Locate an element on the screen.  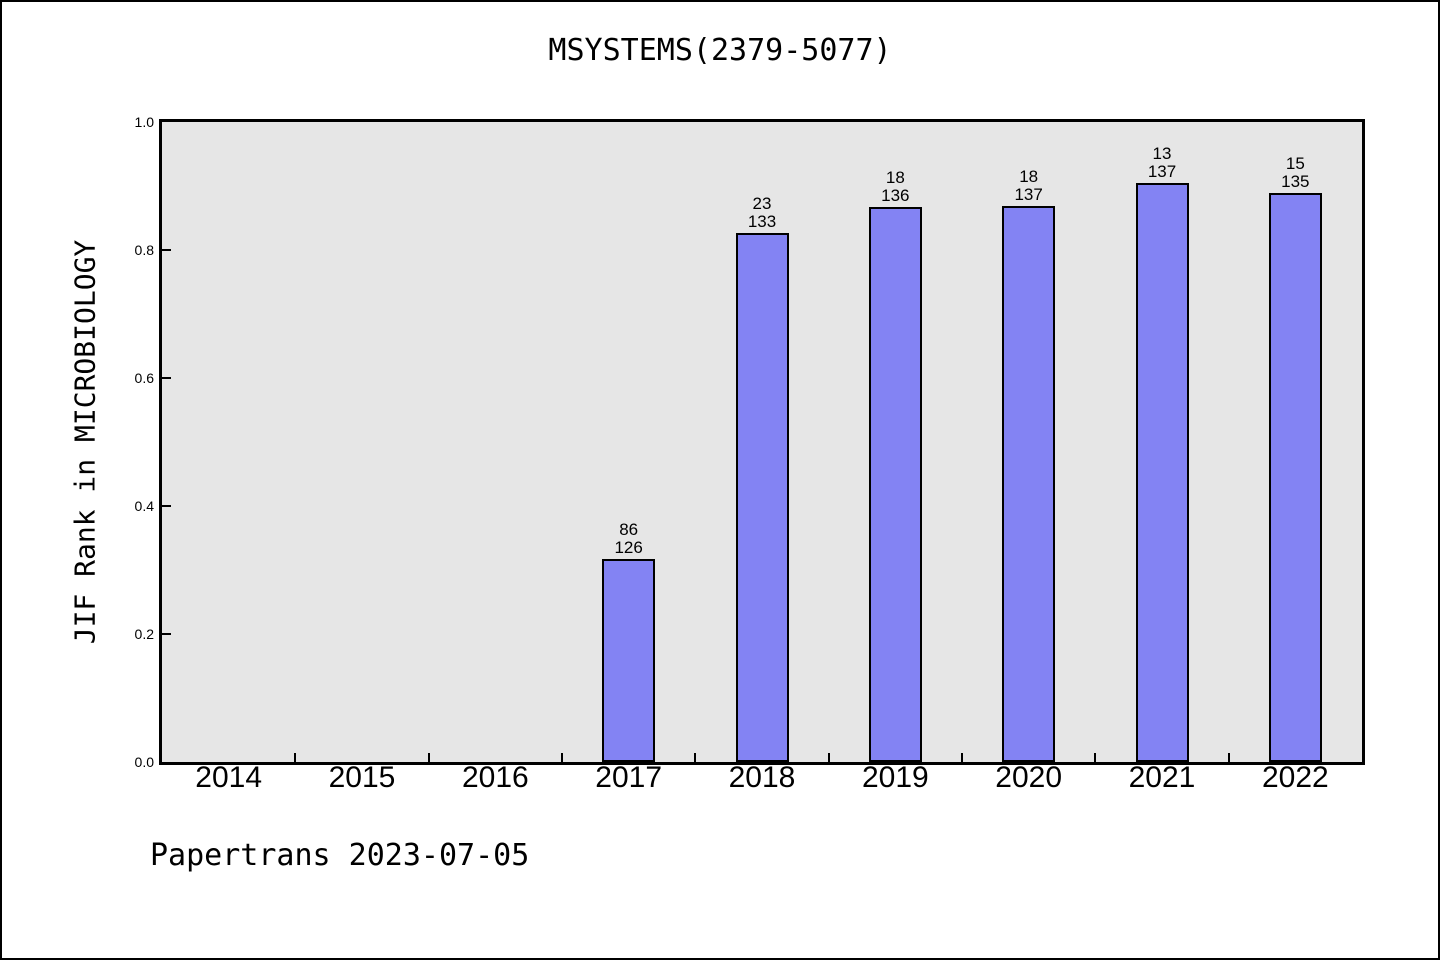
x-tick-label: 2017 is located at coordinates (629, 777).